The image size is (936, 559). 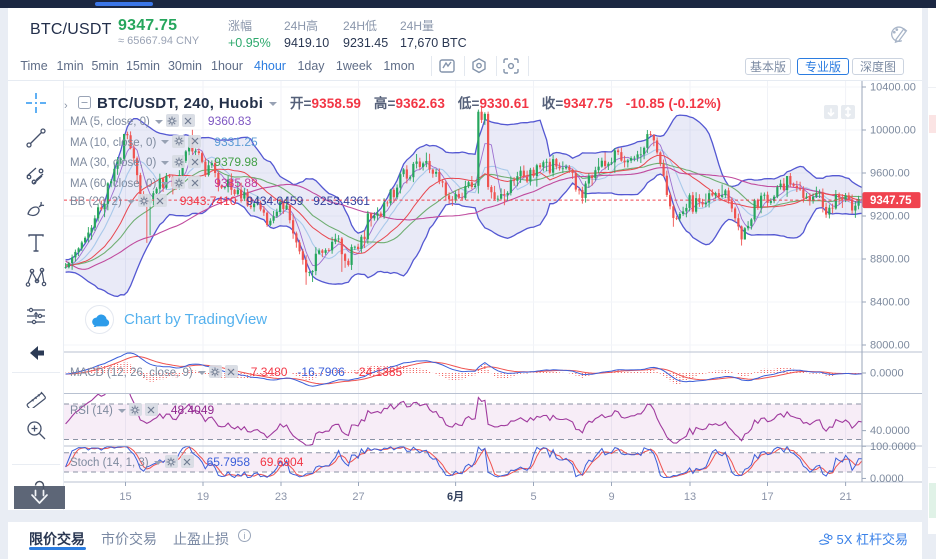 I want to click on legend-ma30-caret-icon, so click(x=165, y=162).